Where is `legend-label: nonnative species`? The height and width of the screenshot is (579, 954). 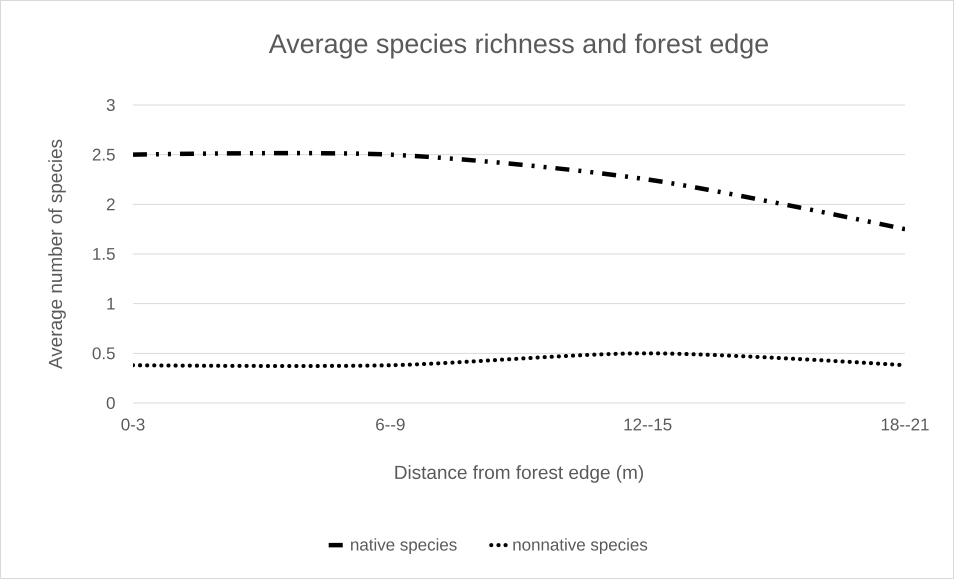 legend-label: nonnative species is located at coordinates (580, 546).